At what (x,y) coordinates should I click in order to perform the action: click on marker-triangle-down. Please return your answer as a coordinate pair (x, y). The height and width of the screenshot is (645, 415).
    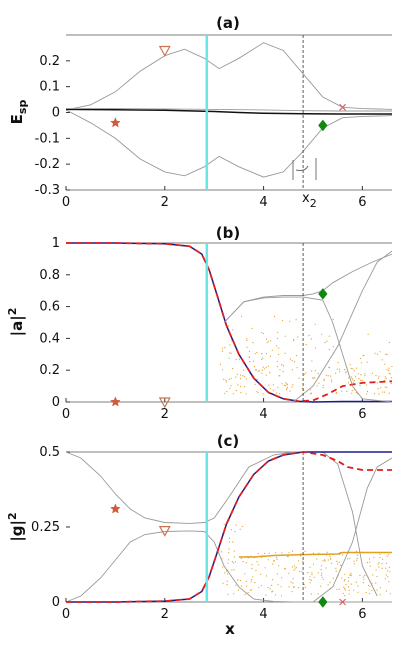
    Looking at the image, I should click on (164, 51).